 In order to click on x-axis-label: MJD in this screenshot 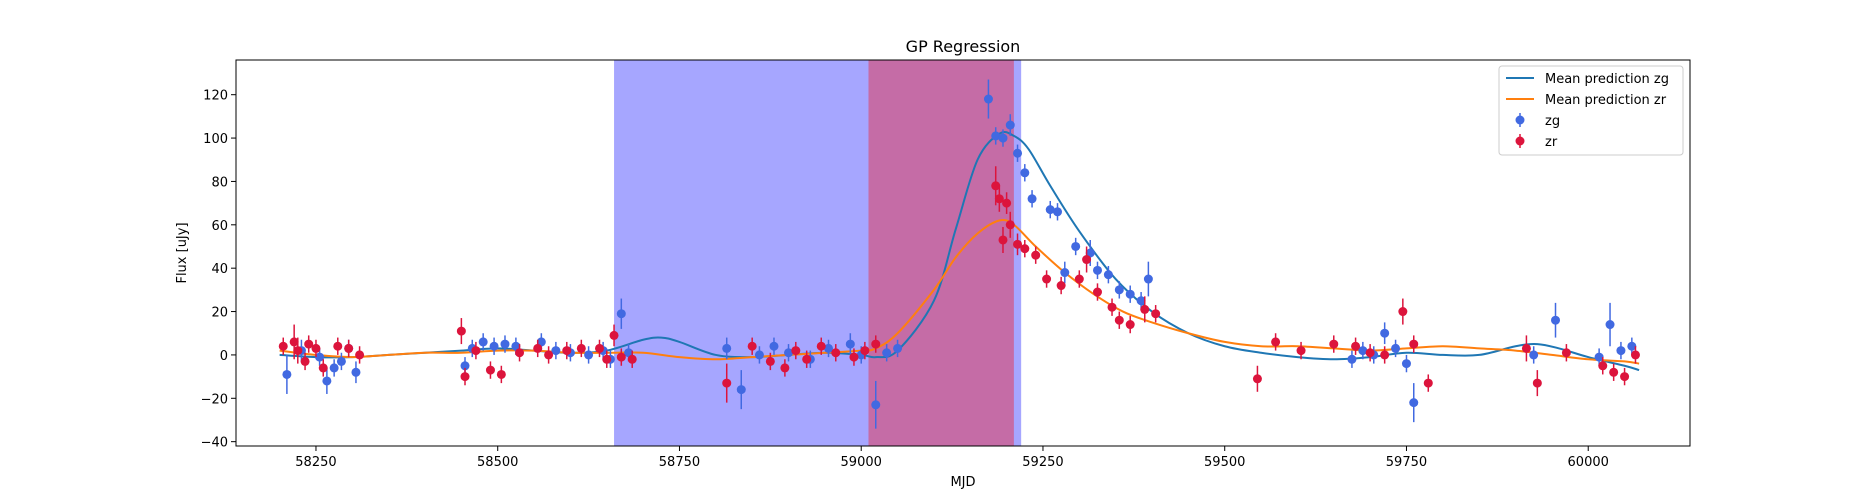, I will do `click(962, 482)`.